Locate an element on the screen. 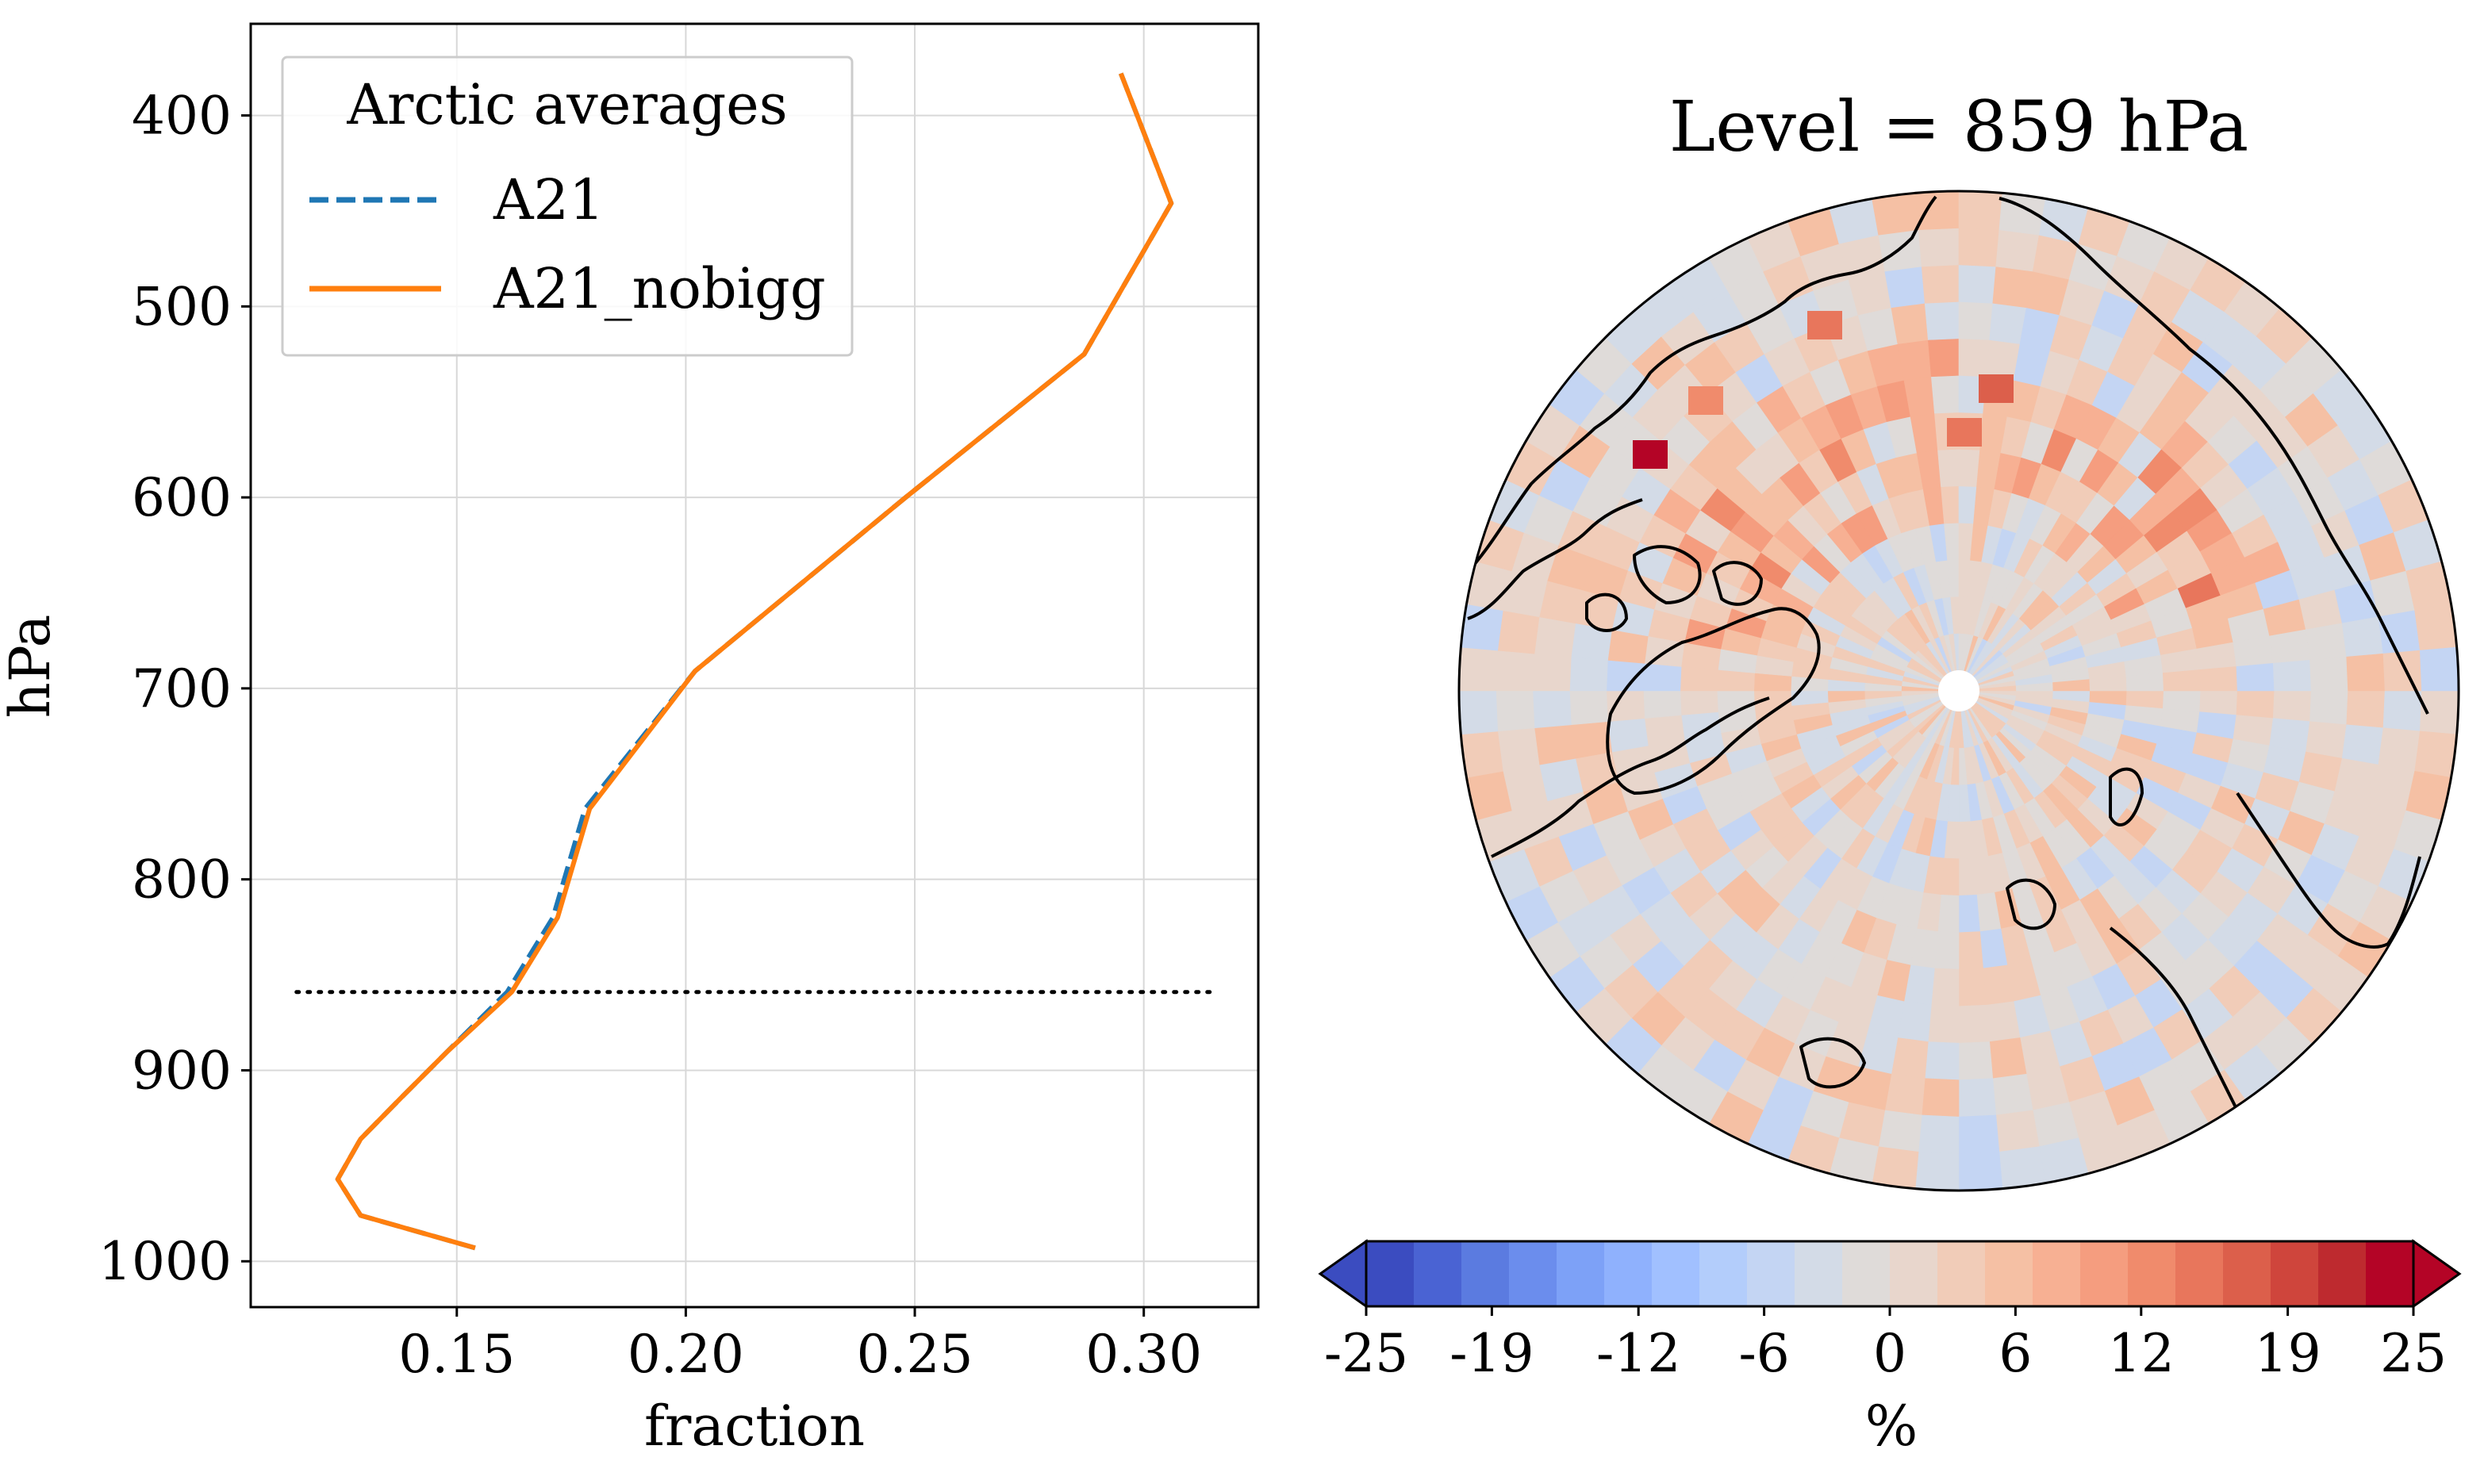 Image resolution: width=2488 pixels, height=1484 pixels. coastline-eurasia is located at coordinates (2213, 456).